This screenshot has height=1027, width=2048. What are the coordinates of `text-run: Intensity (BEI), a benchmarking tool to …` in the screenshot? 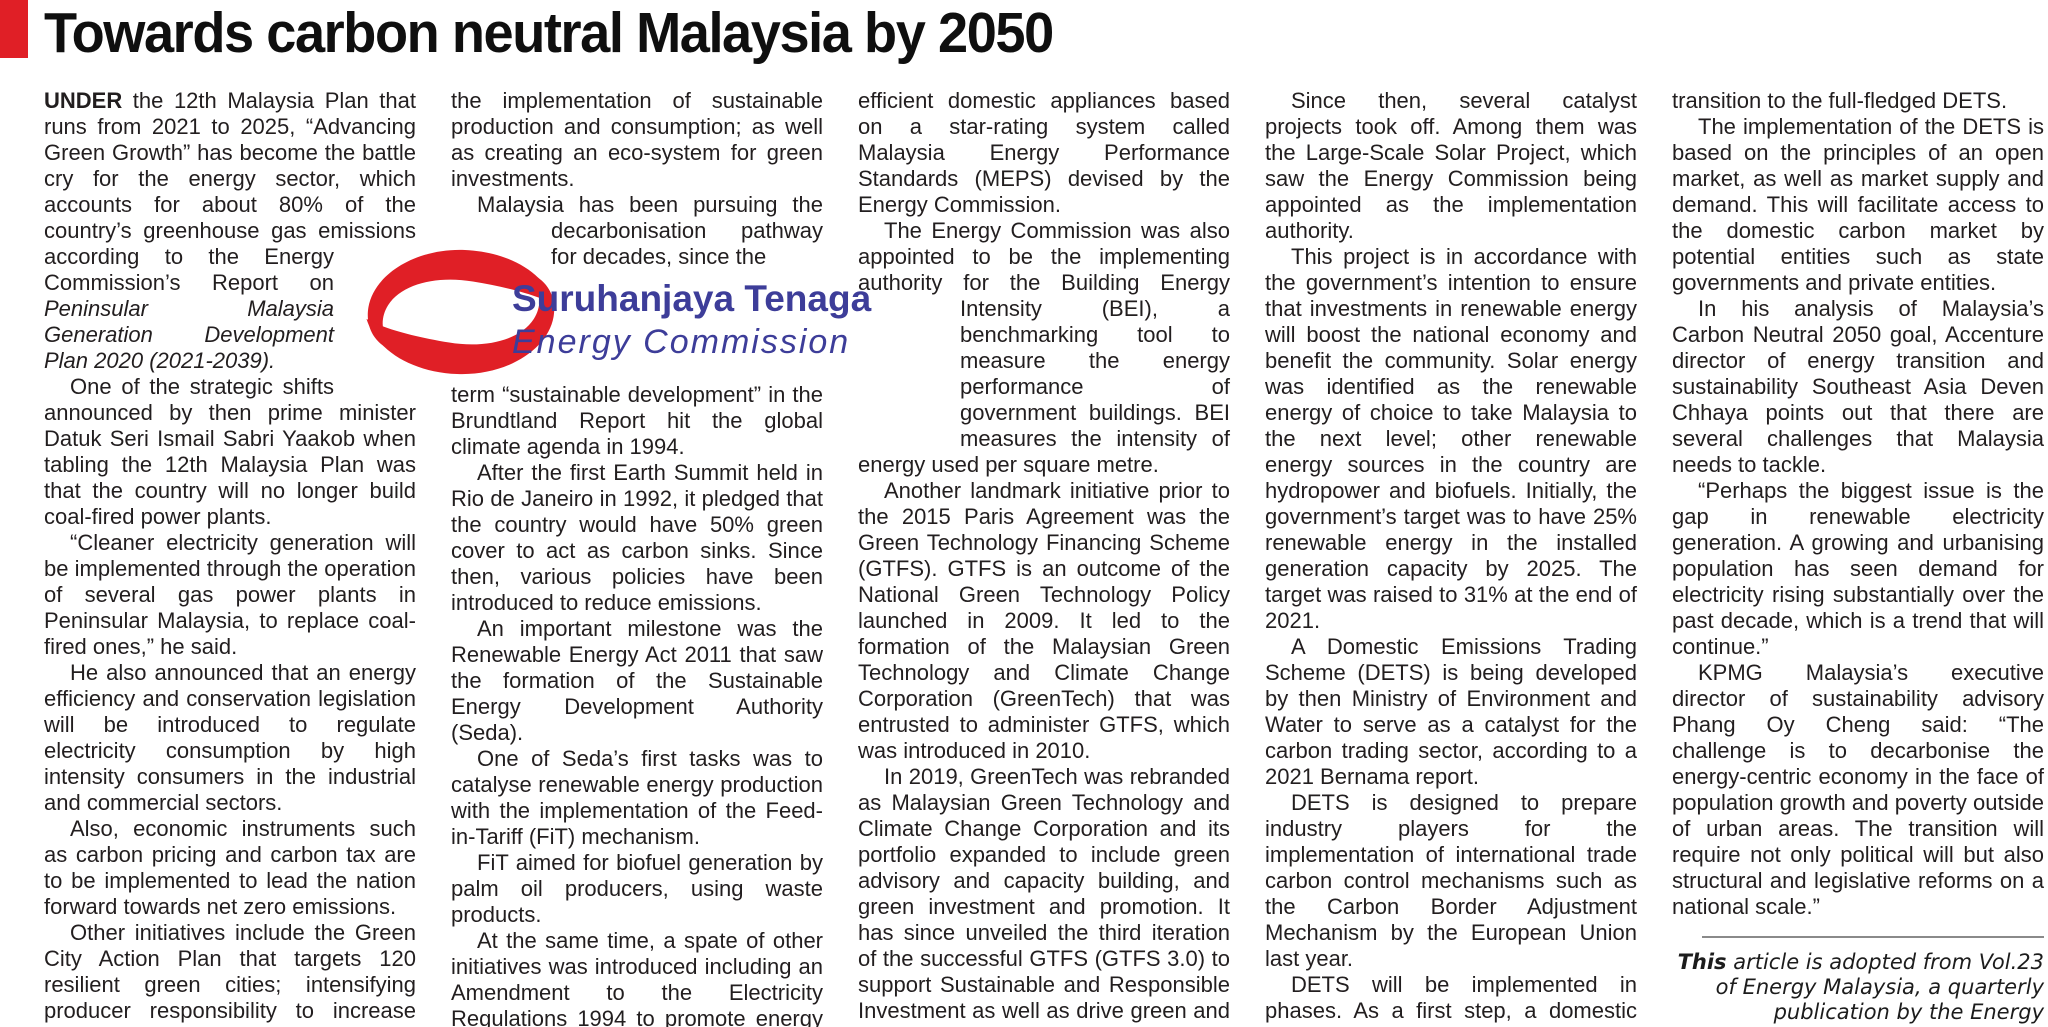 It's located at (1044, 386).